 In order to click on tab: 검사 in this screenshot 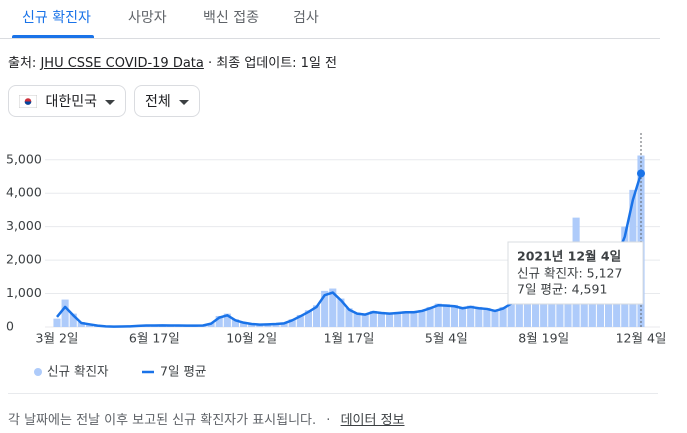, I will do `click(306, 18)`.